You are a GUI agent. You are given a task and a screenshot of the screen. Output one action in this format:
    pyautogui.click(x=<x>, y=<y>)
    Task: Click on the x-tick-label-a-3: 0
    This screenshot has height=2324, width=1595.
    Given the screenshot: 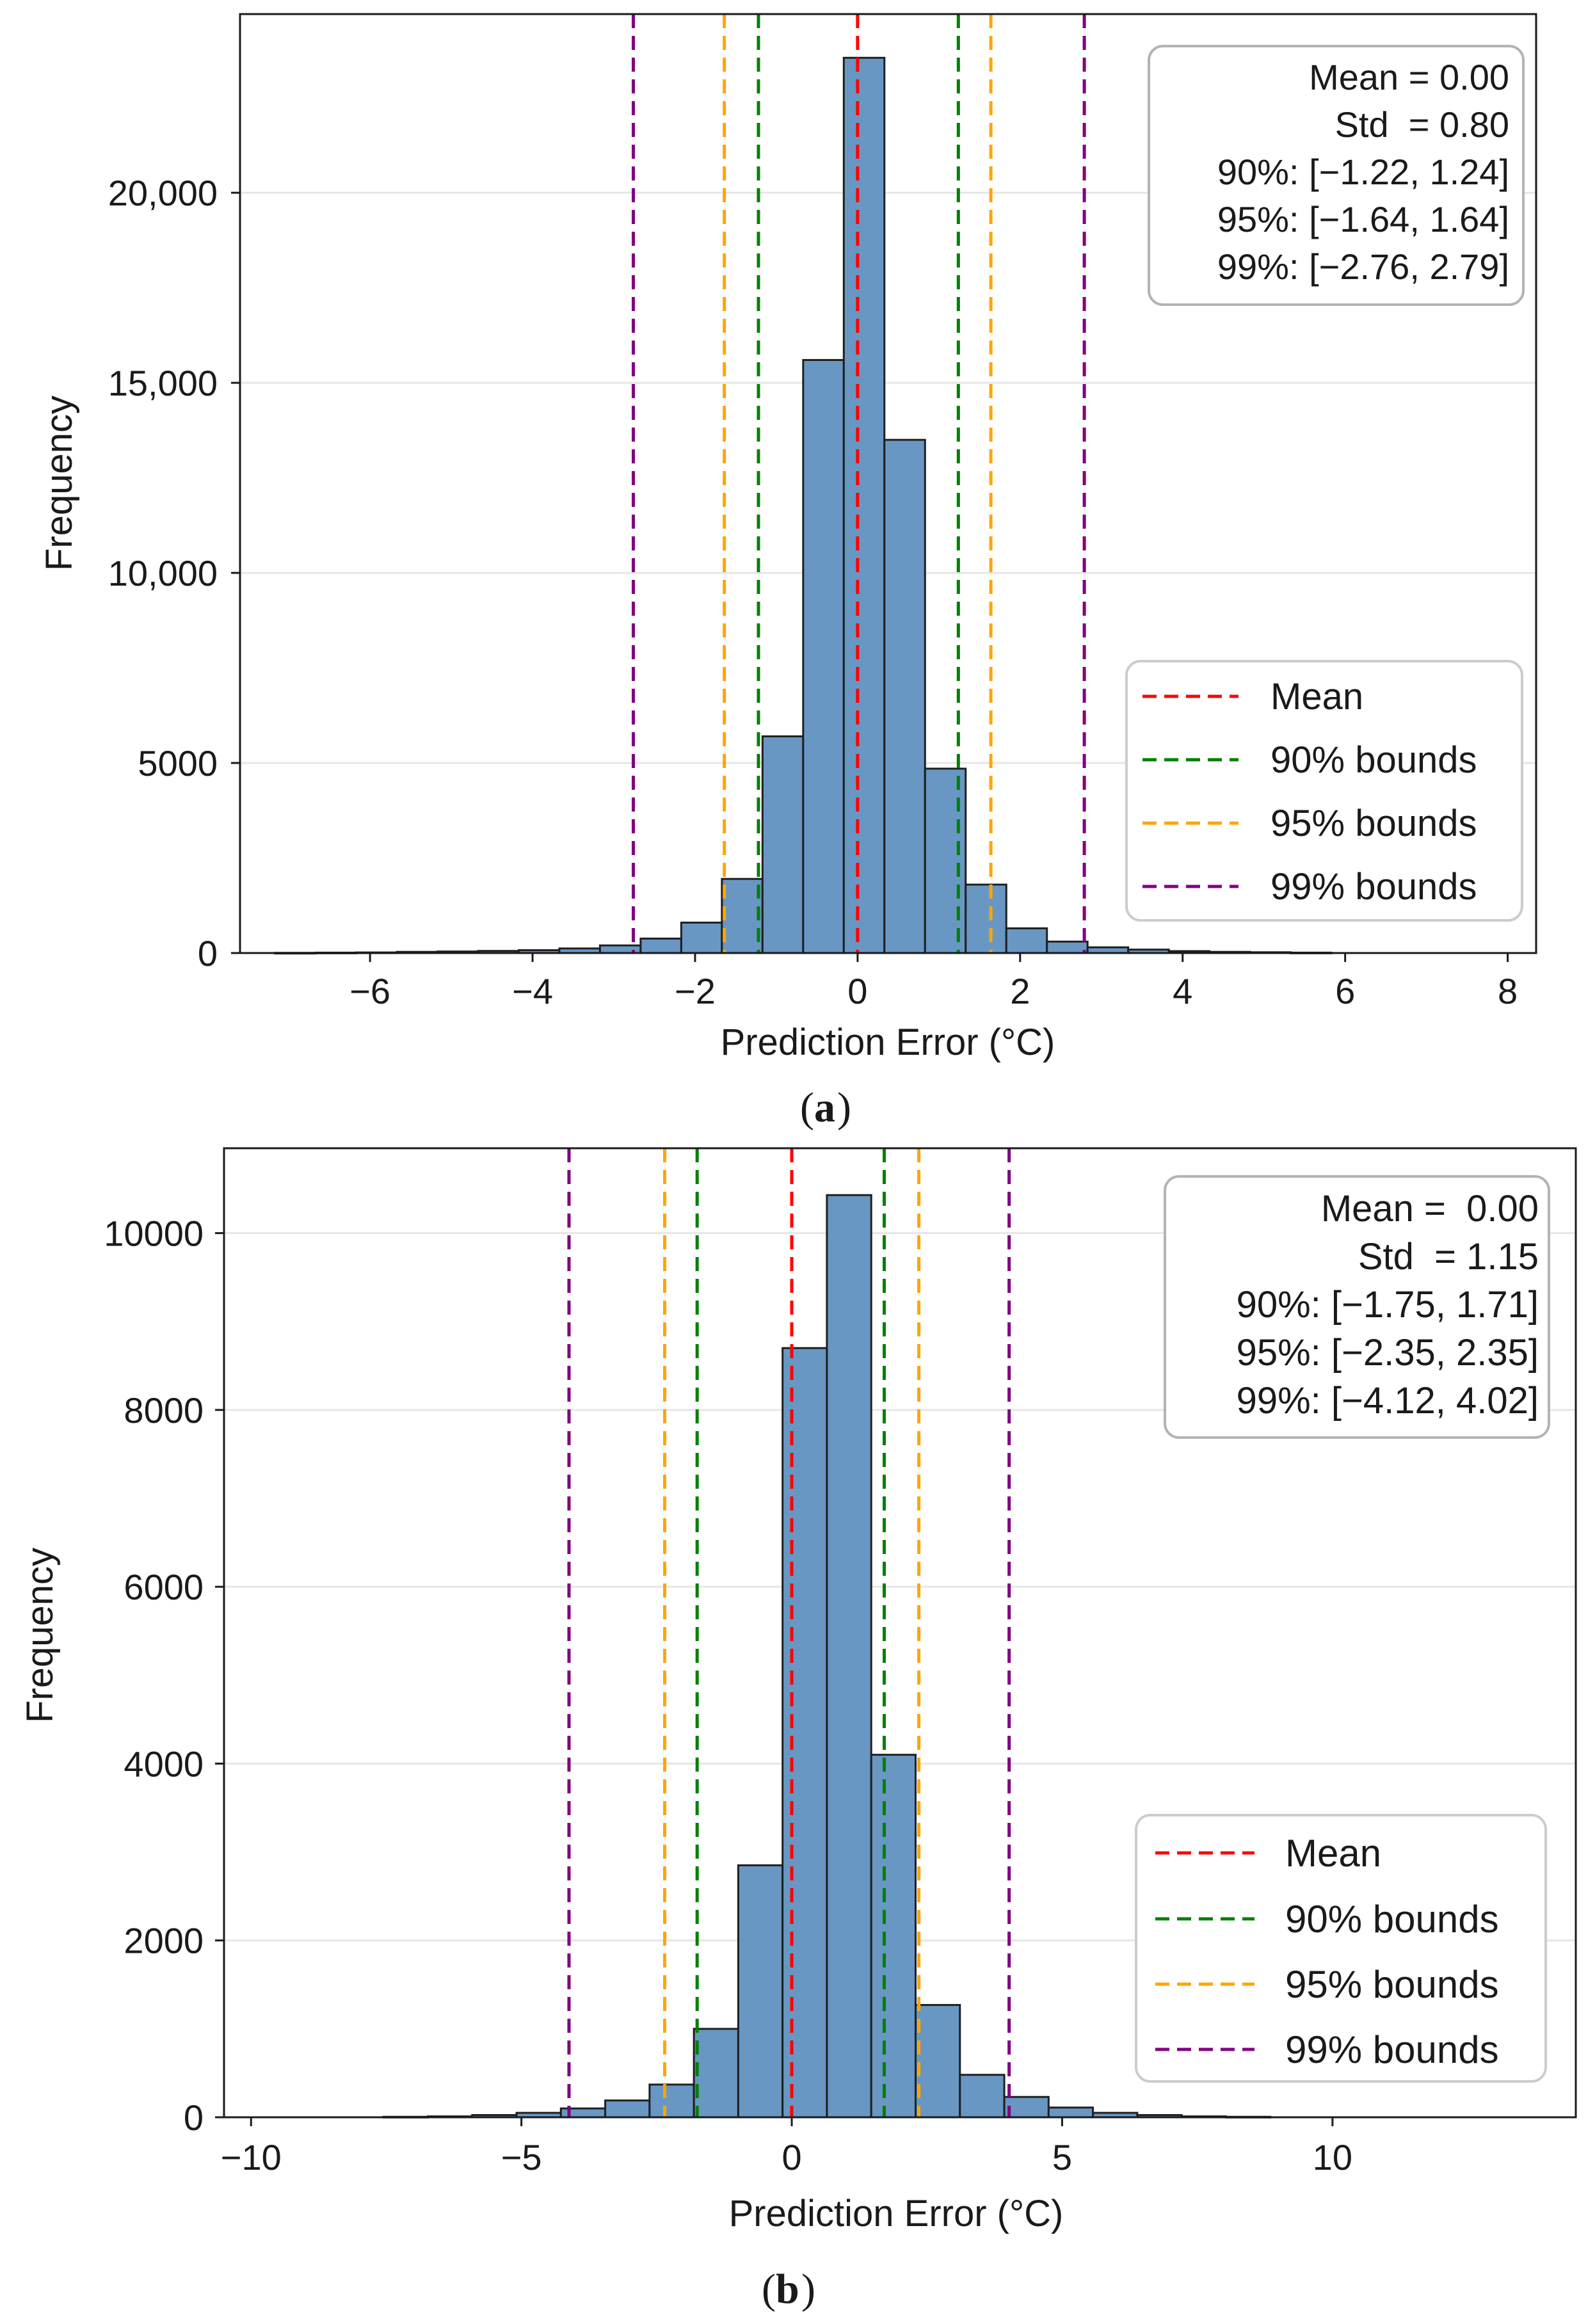 What is the action you would take?
    pyautogui.click(x=857, y=991)
    